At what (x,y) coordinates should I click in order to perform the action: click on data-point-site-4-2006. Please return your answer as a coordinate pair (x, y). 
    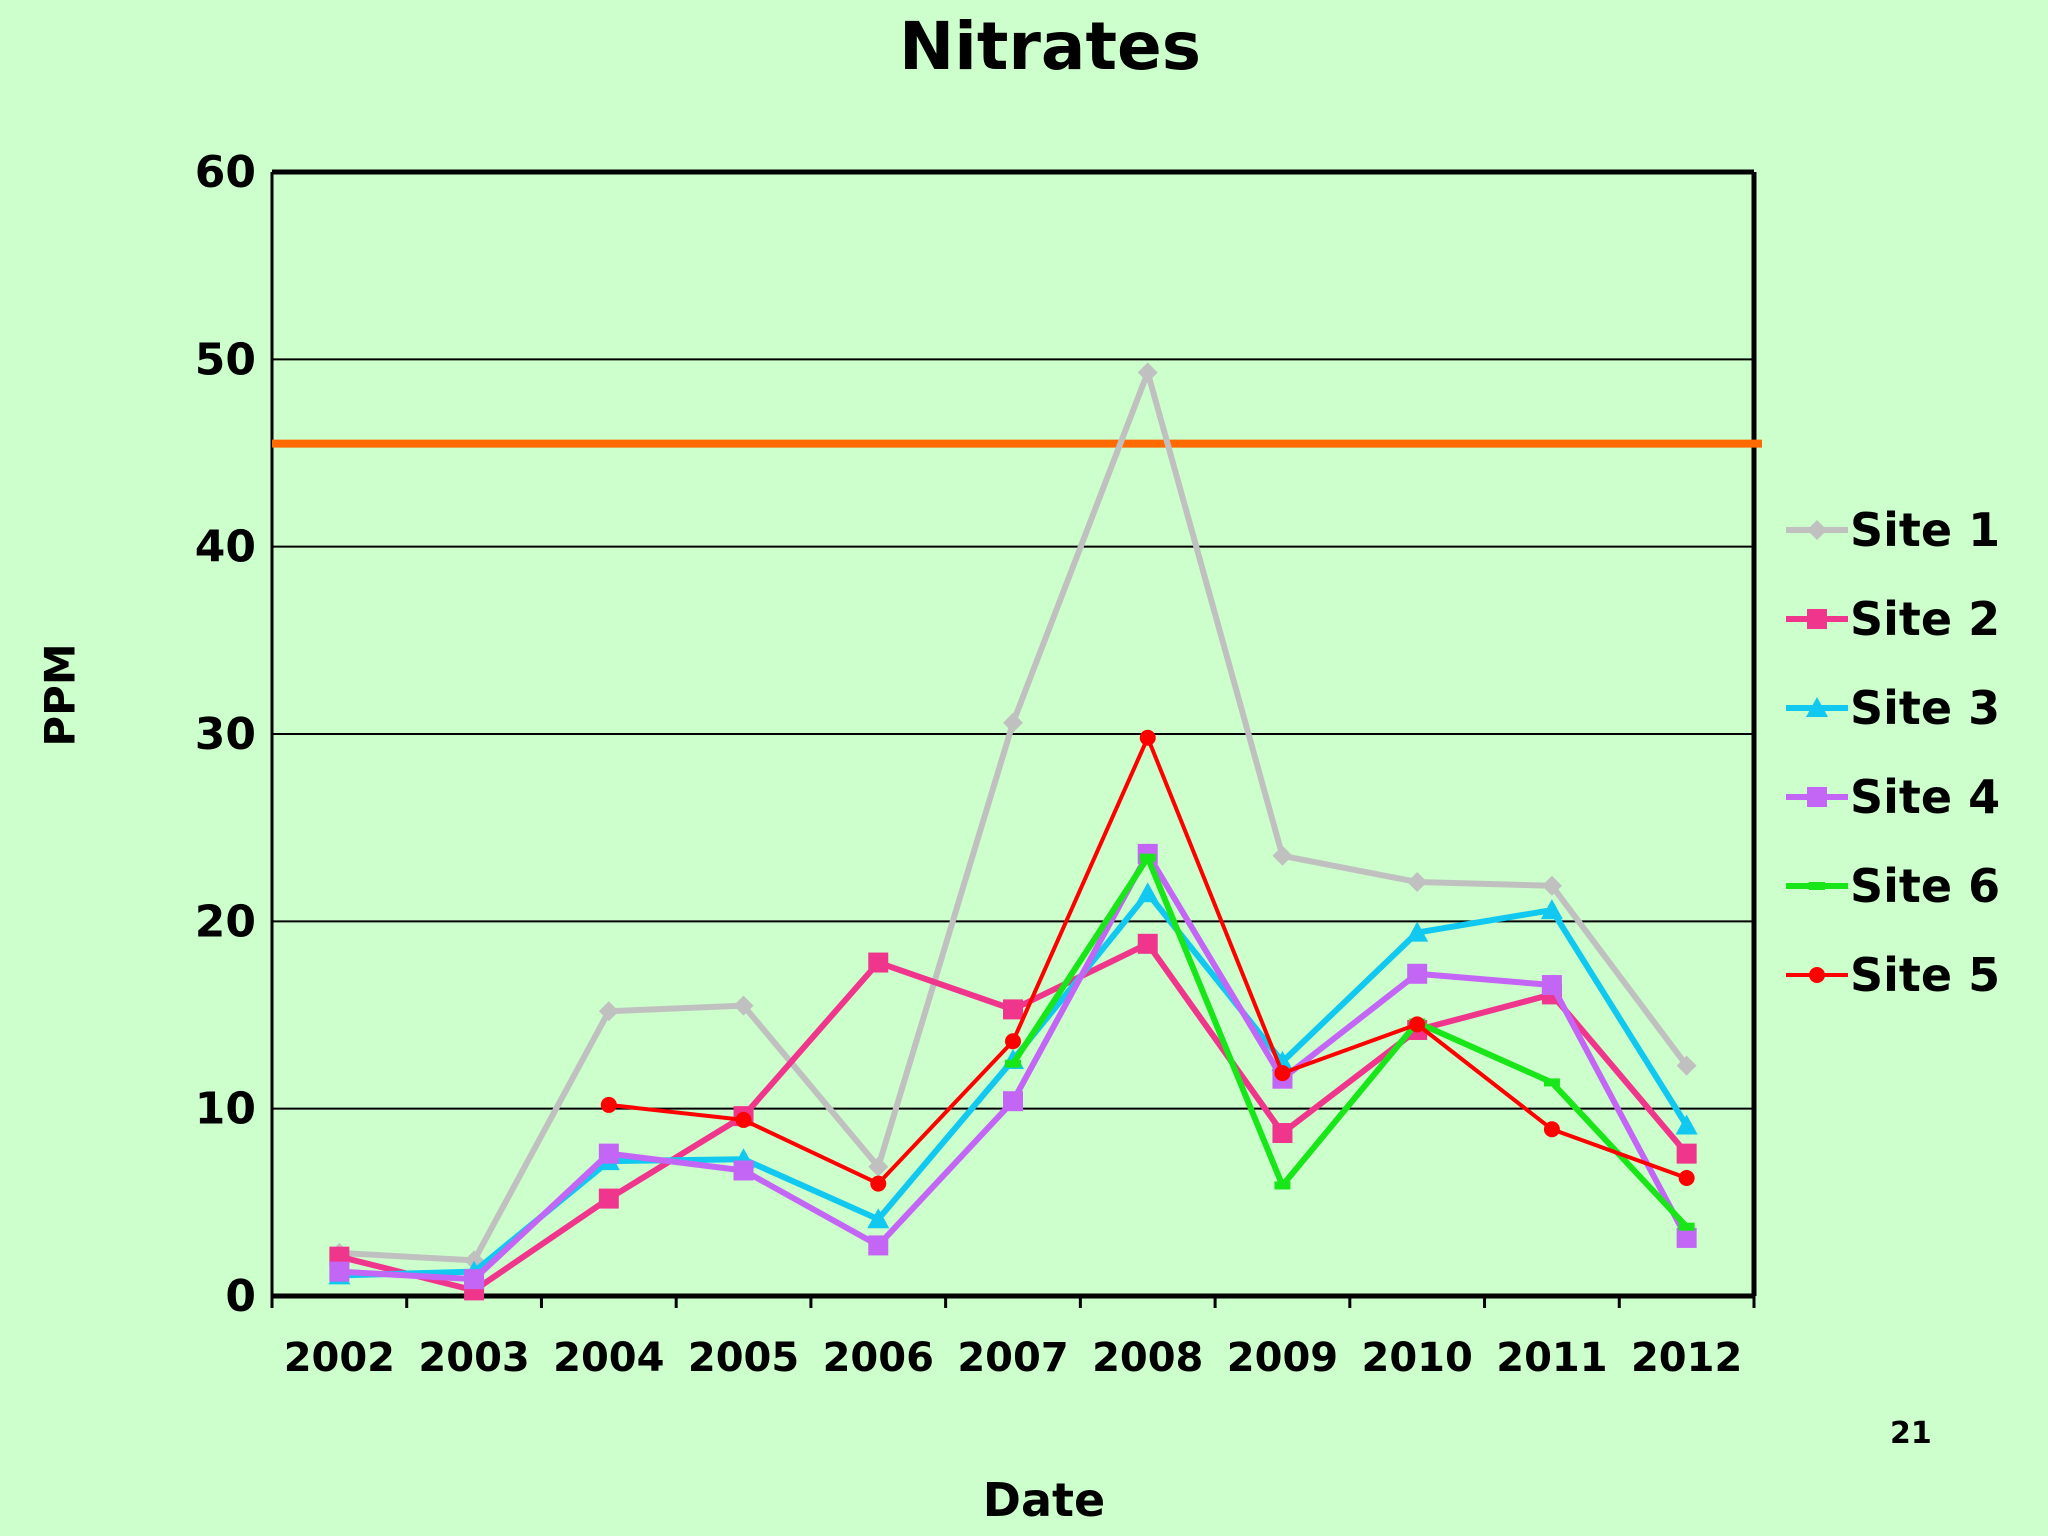
    Looking at the image, I should click on (878, 1245).